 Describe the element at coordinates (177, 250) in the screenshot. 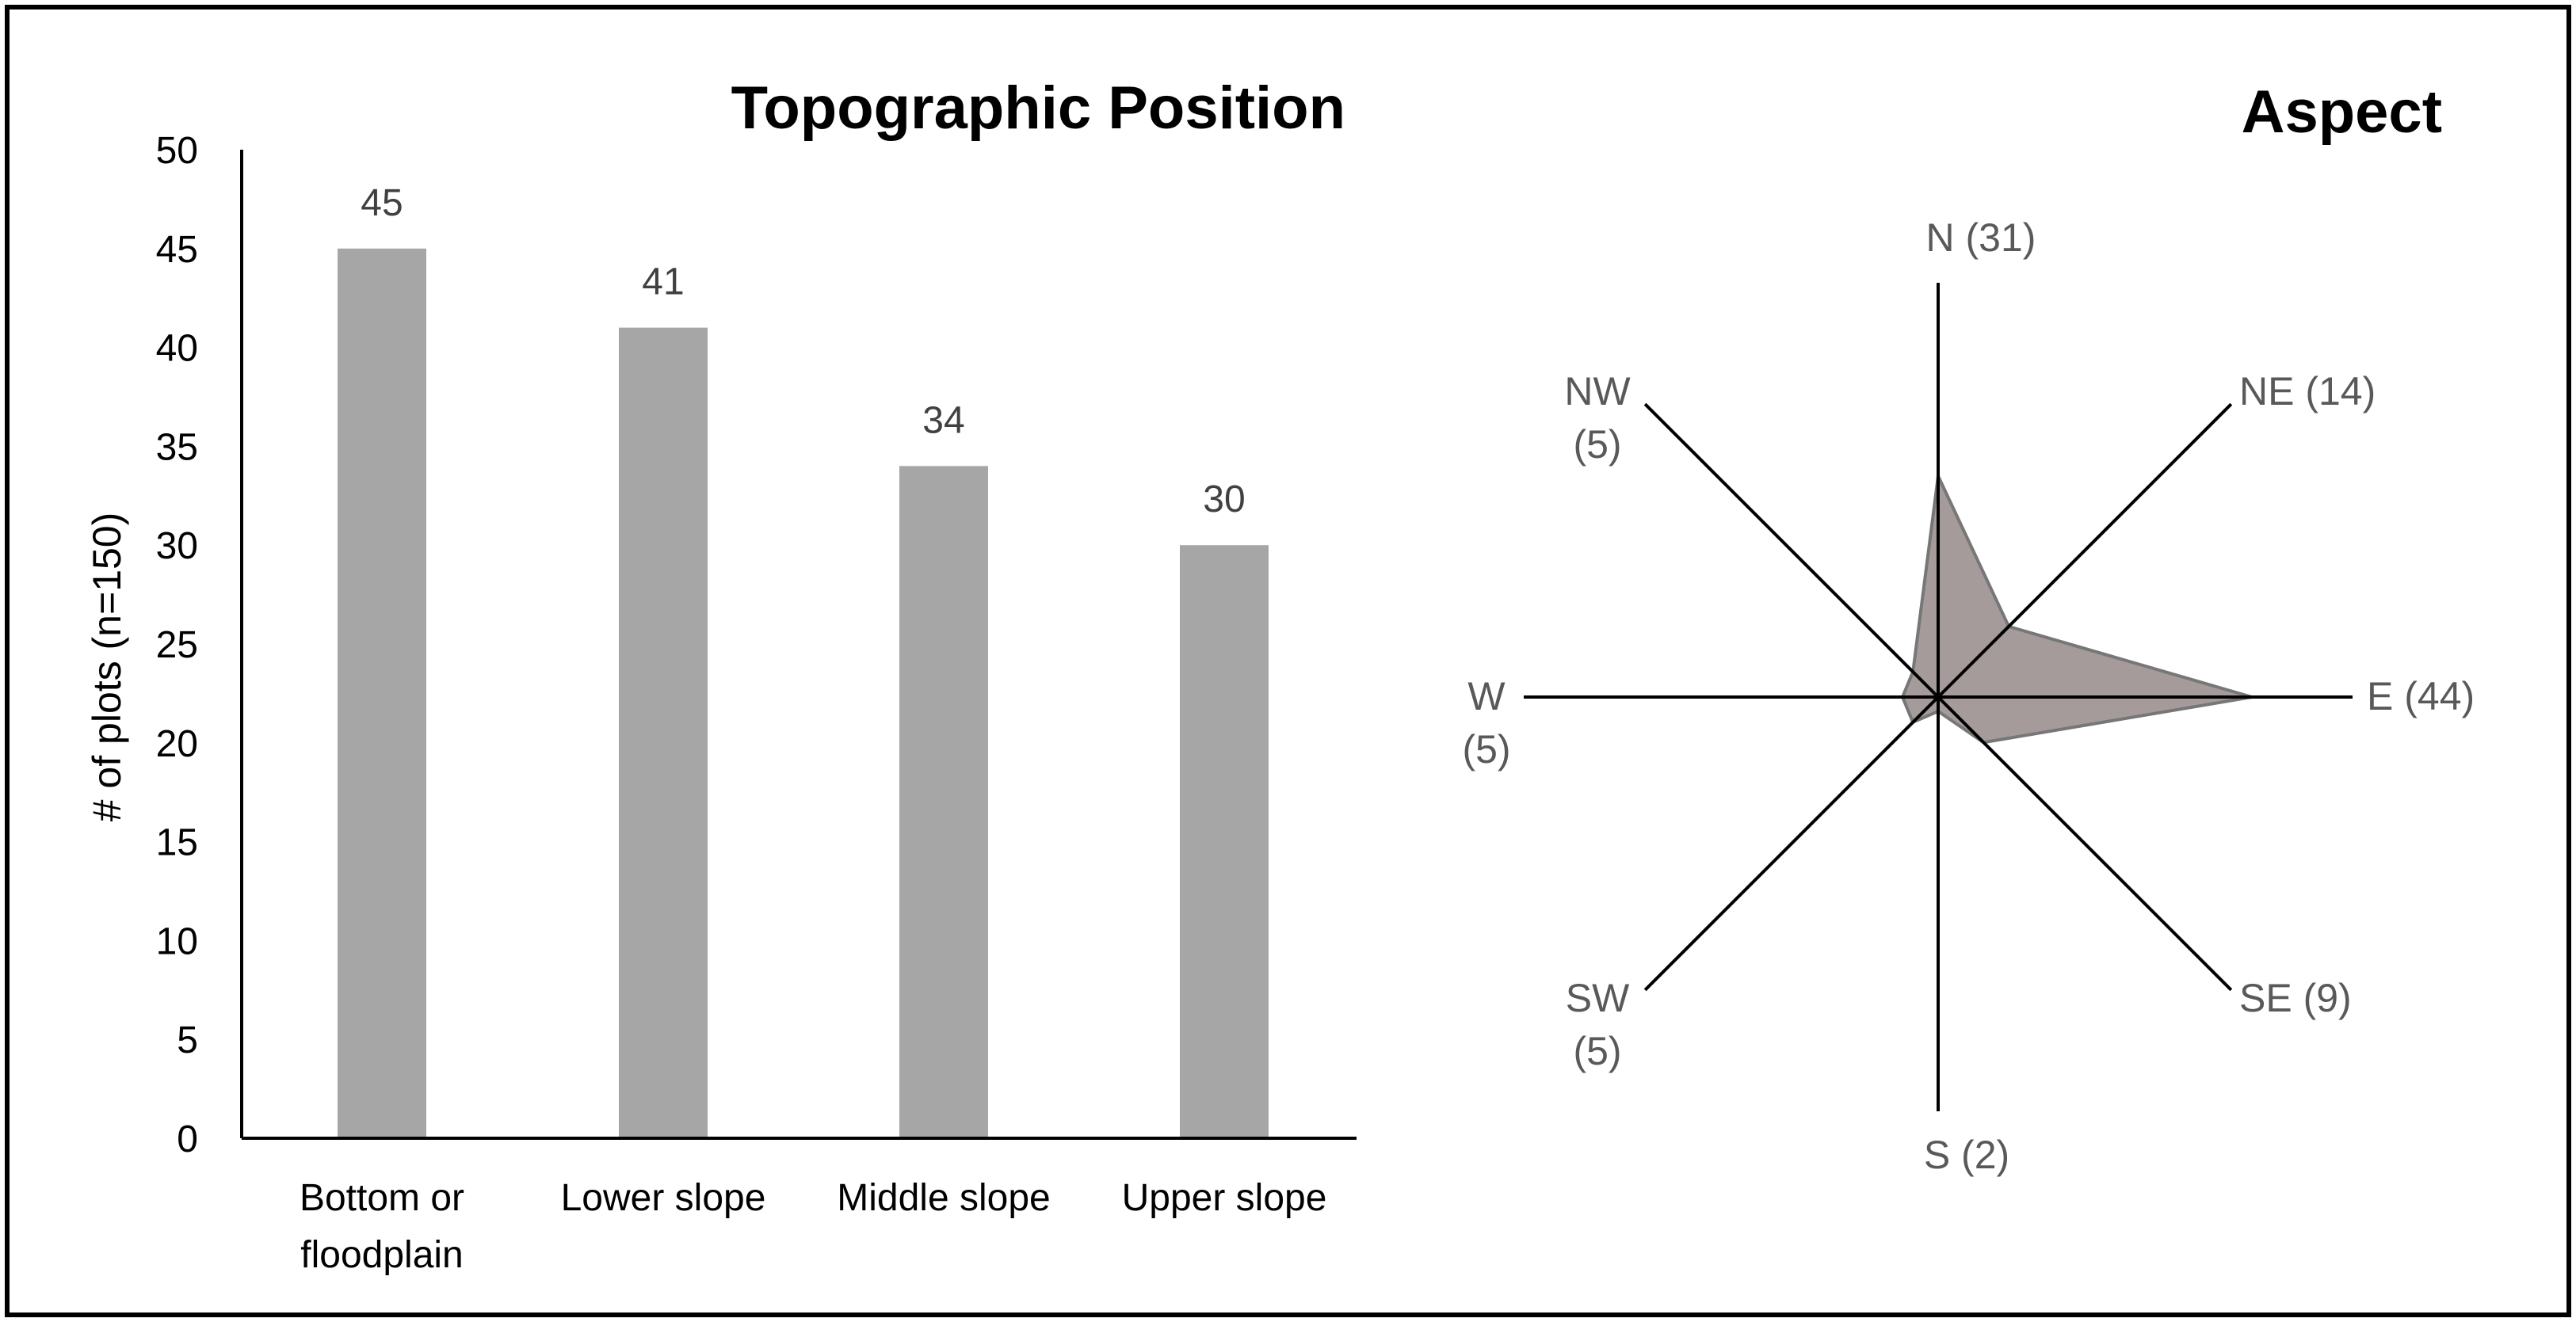

I see `y-tick-label: 45` at that location.